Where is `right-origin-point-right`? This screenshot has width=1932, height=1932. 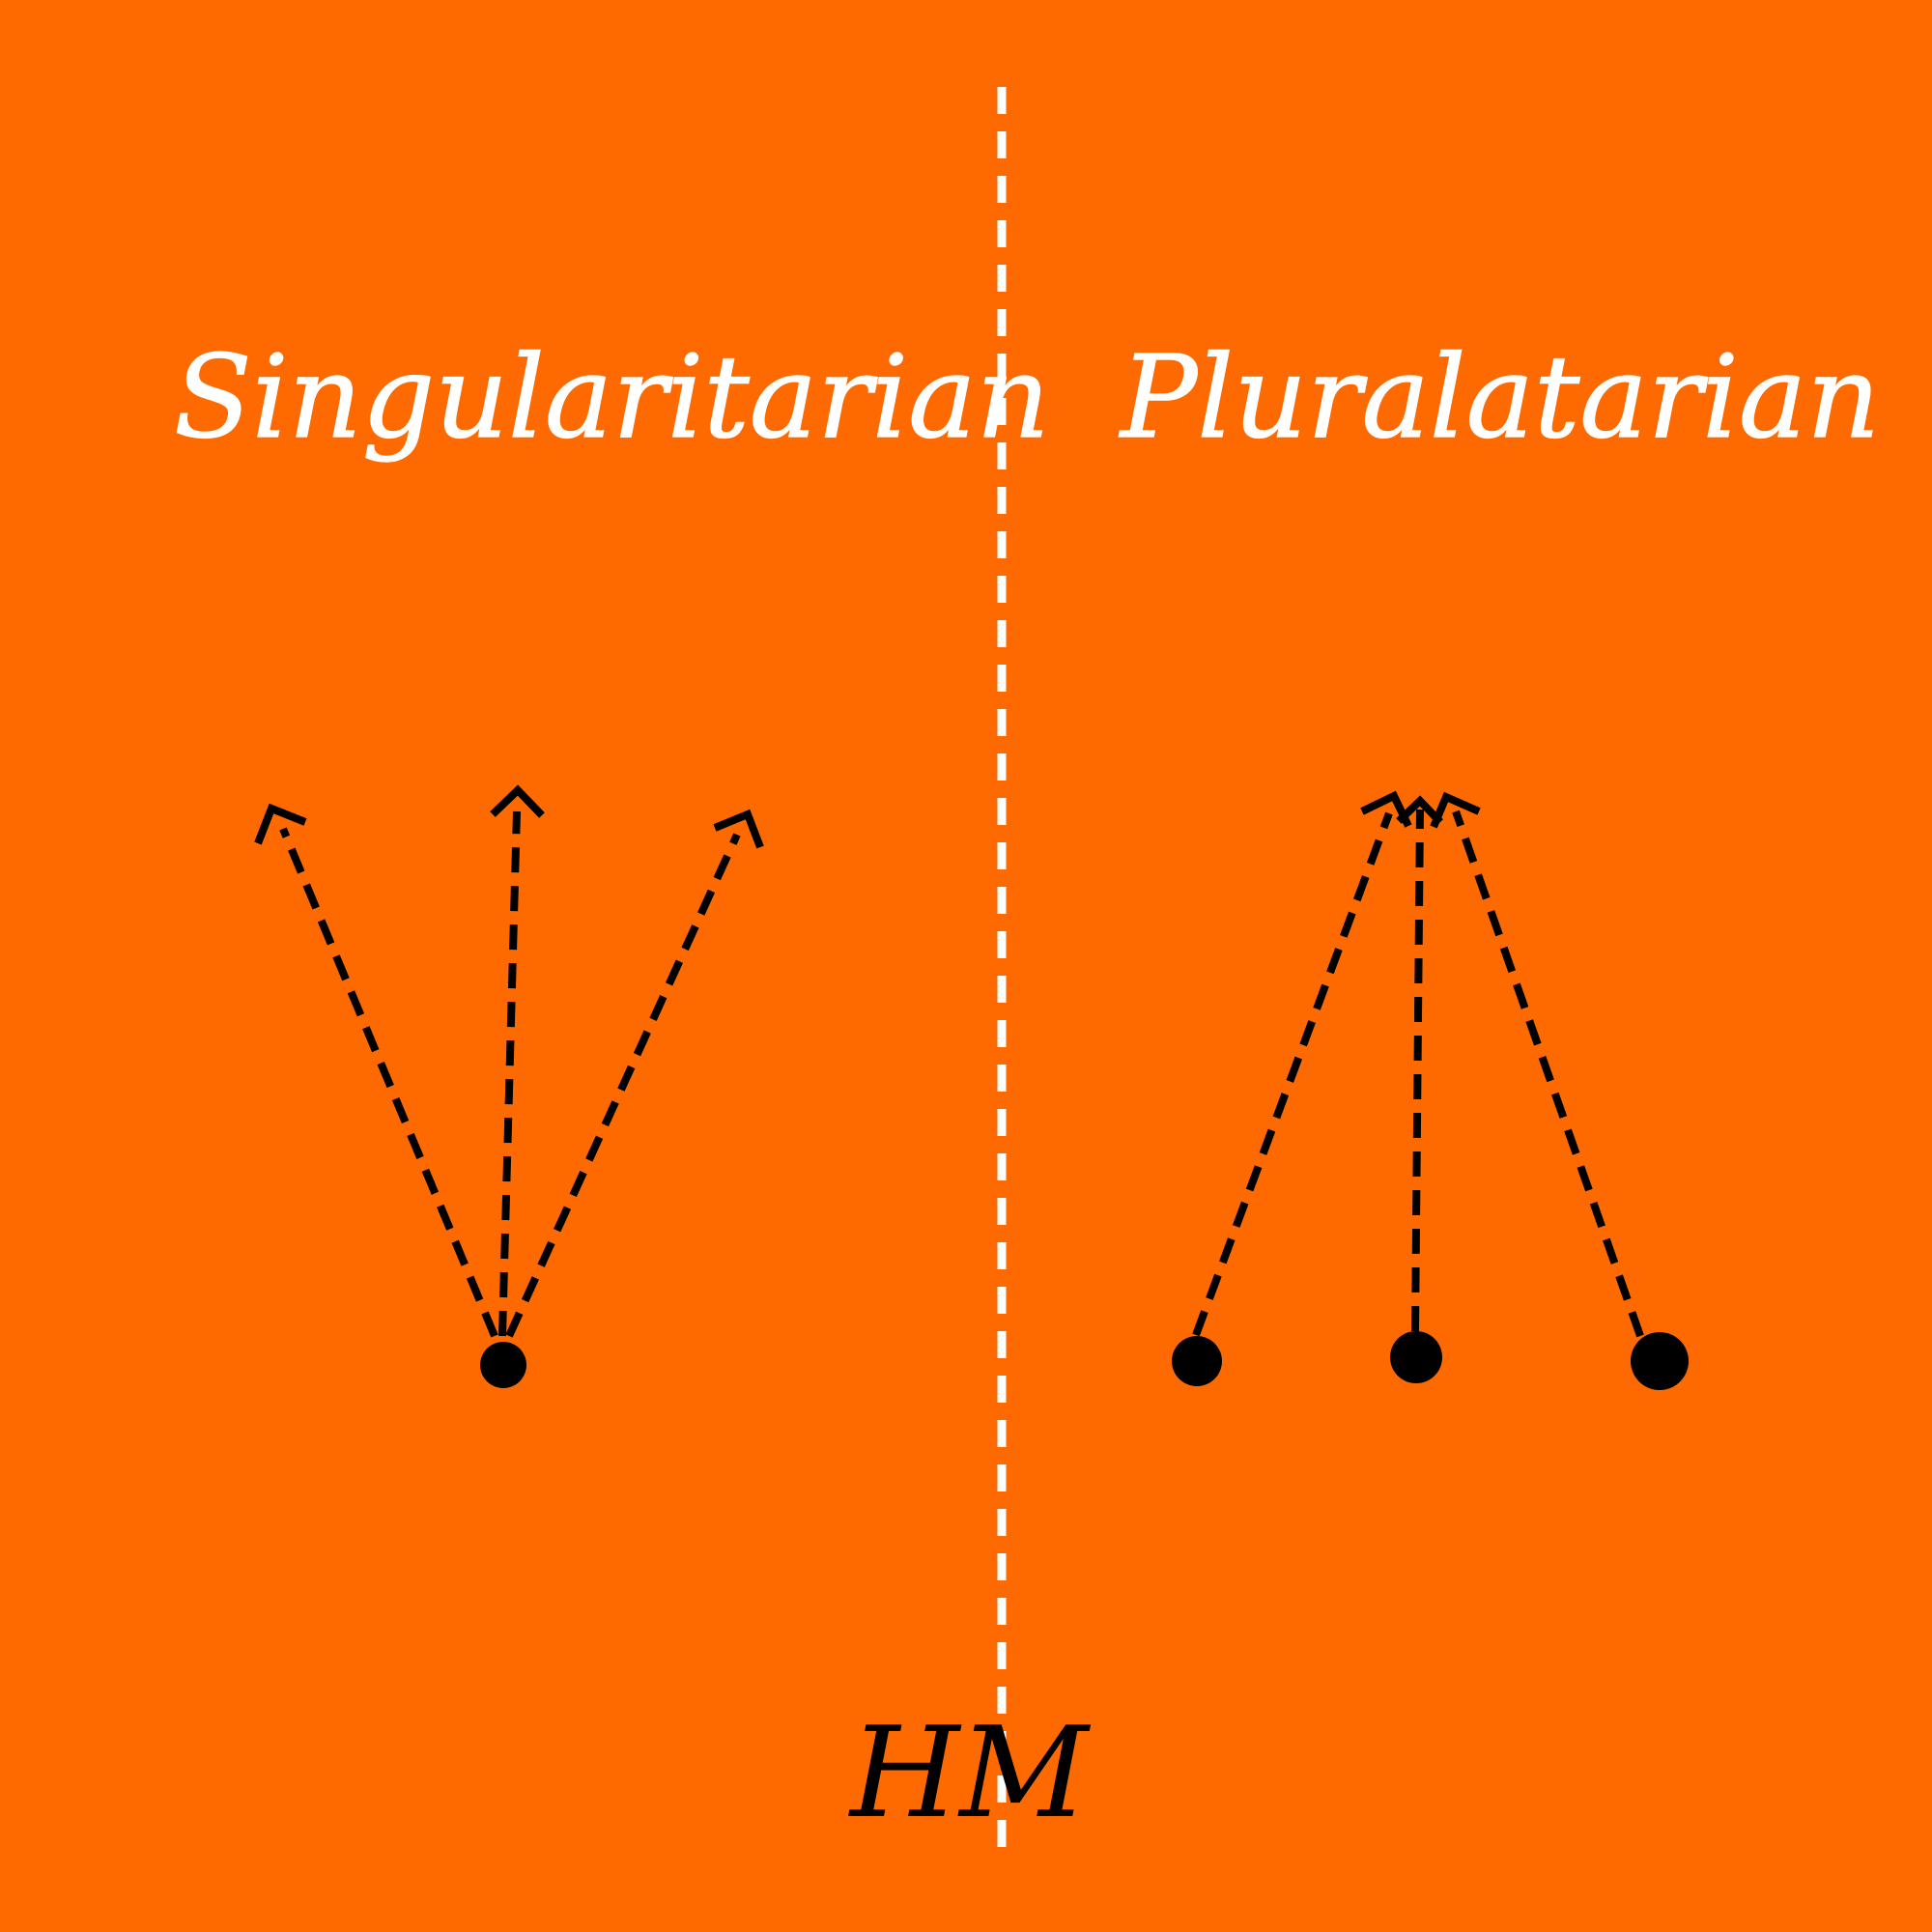
right-origin-point-right is located at coordinates (1660, 1361).